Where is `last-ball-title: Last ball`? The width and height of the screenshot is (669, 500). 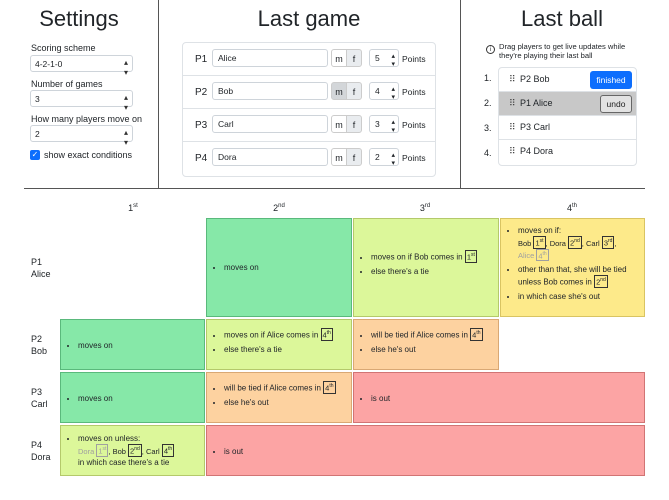 last-ball-title: Last ball is located at coordinates (562, 18).